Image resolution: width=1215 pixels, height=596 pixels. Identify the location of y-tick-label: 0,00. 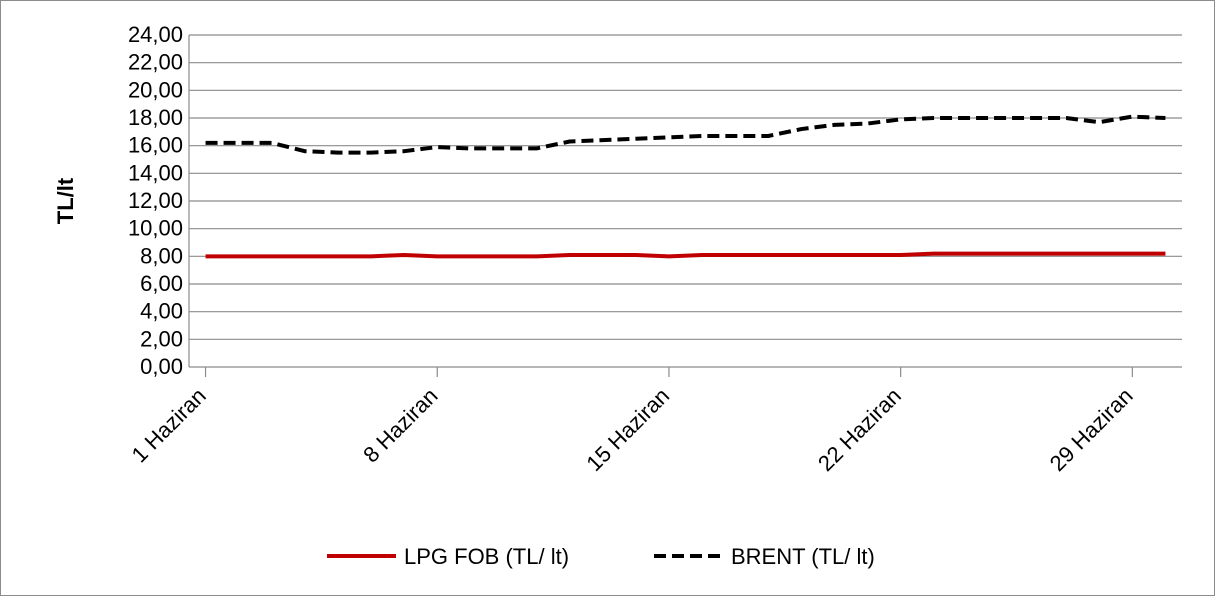
(161, 366).